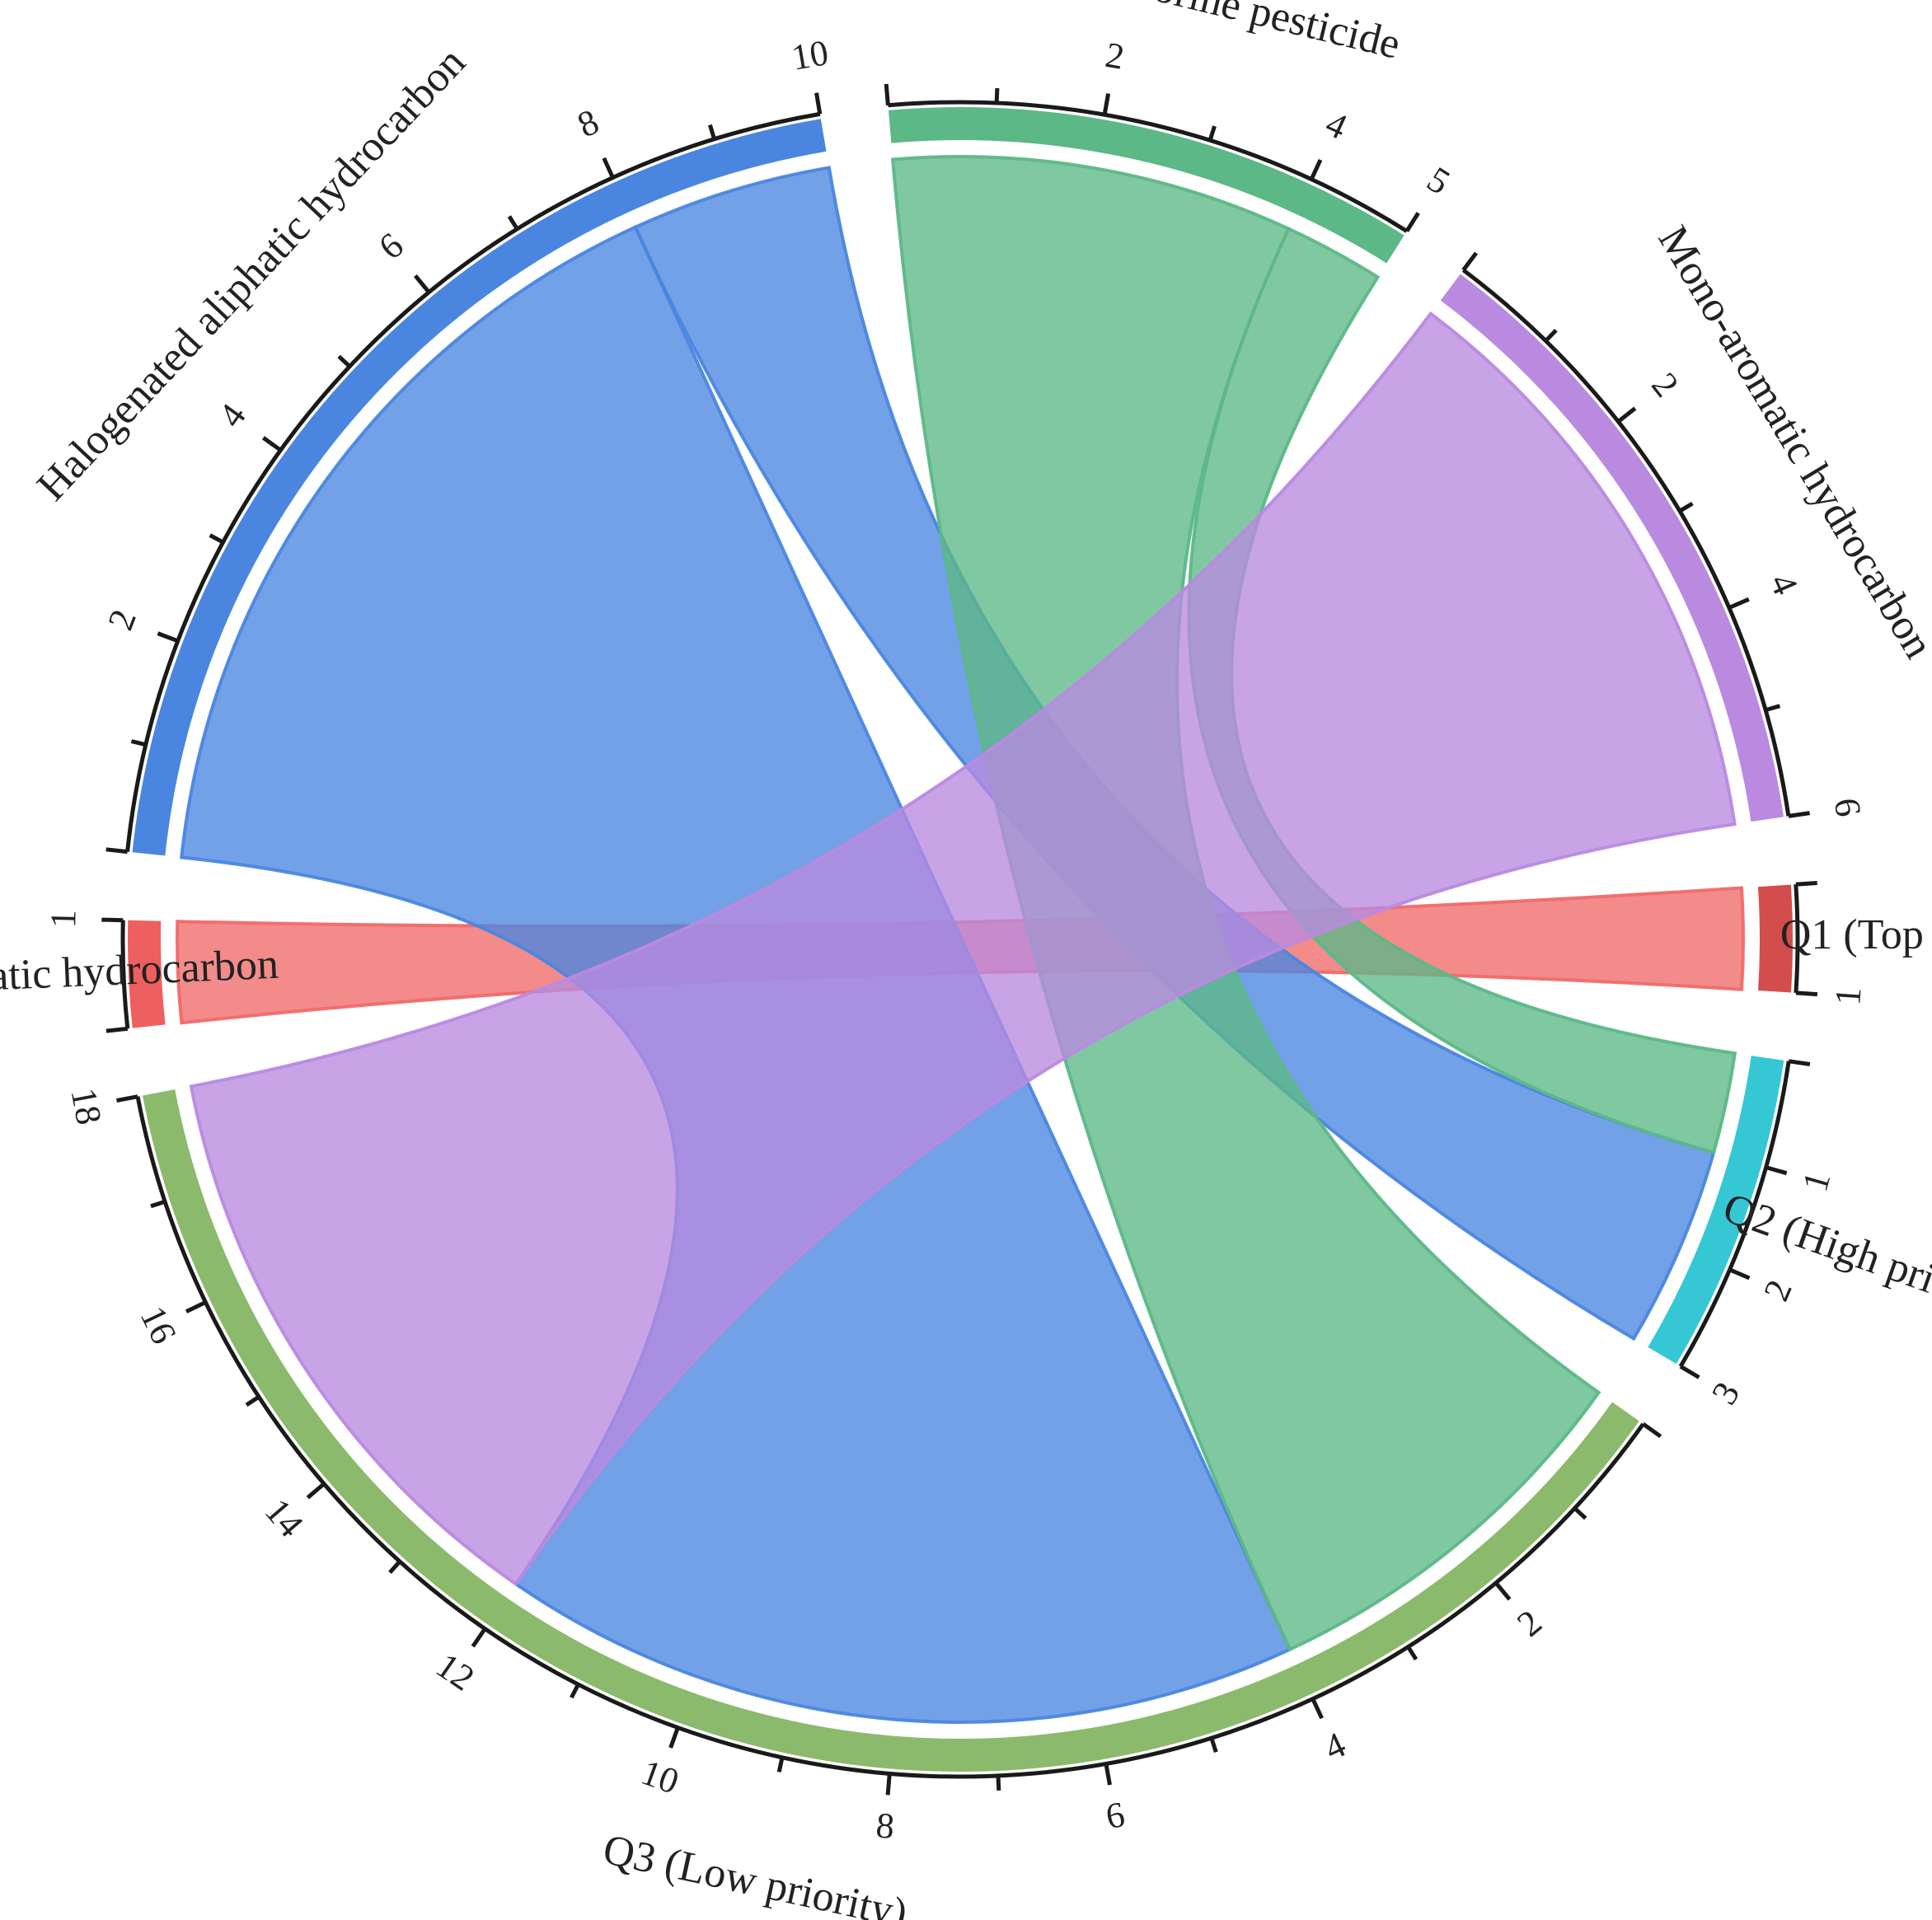 This screenshot has height=1920, width=1932. What do you see at coordinates (1816, 1182) in the screenshot?
I see `tick-label-q2-1: 1` at bounding box center [1816, 1182].